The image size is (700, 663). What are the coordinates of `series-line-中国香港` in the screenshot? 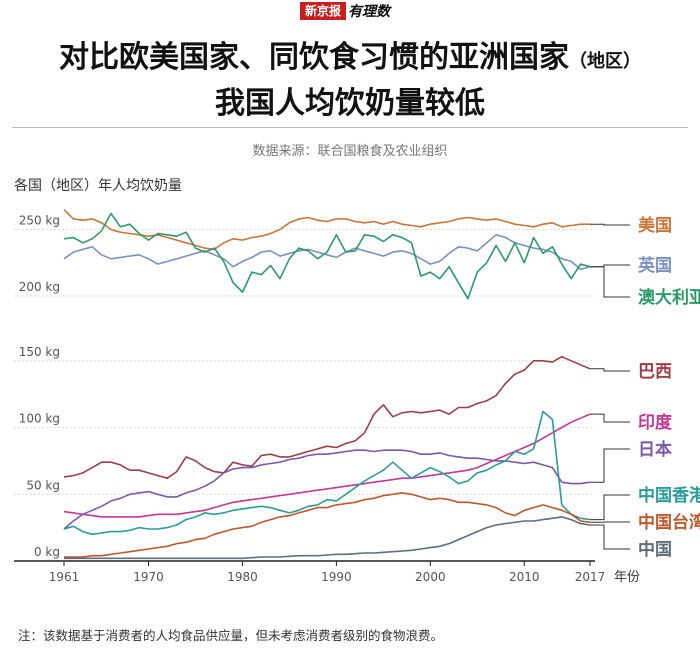 It's located at (327, 473).